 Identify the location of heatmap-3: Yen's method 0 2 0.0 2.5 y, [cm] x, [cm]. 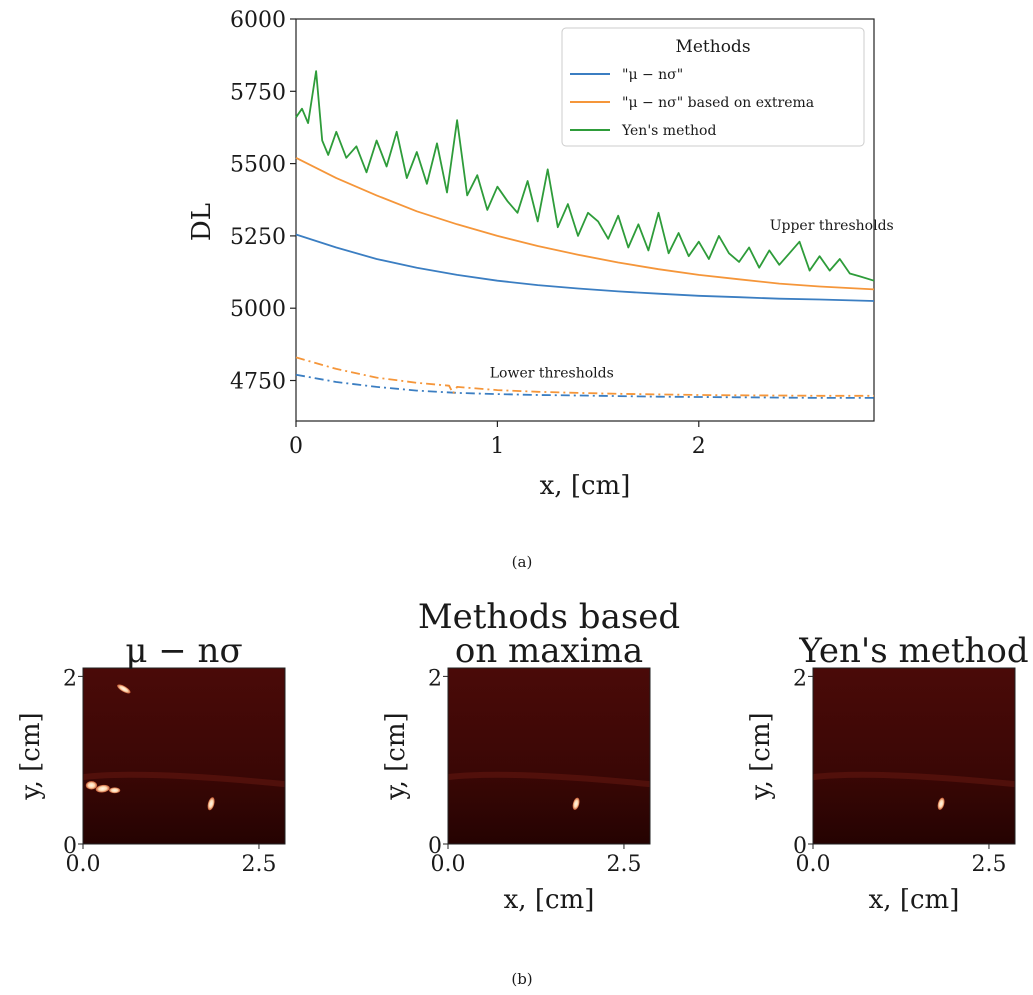
(887, 773).